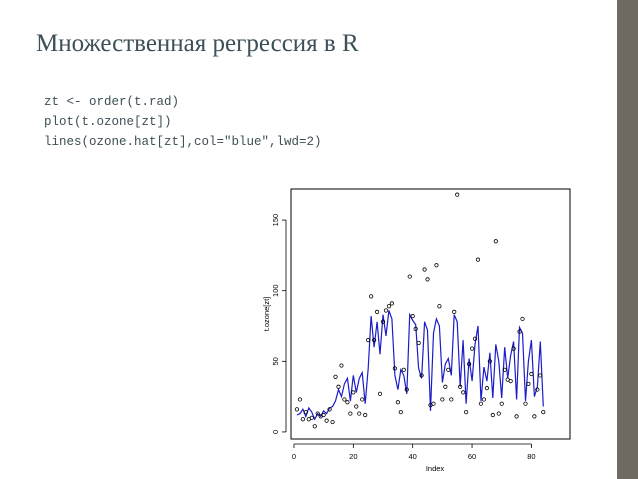  What do you see at coordinates (627, 239) in the screenshot?
I see `slide-frame-bar` at bounding box center [627, 239].